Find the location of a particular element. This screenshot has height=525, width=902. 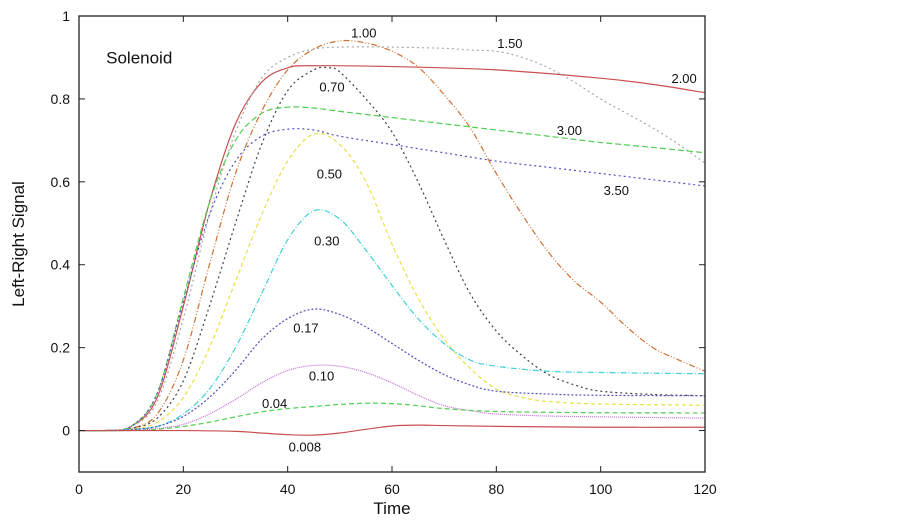

x-tick-label: 120 is located at coordinates (705, 489).